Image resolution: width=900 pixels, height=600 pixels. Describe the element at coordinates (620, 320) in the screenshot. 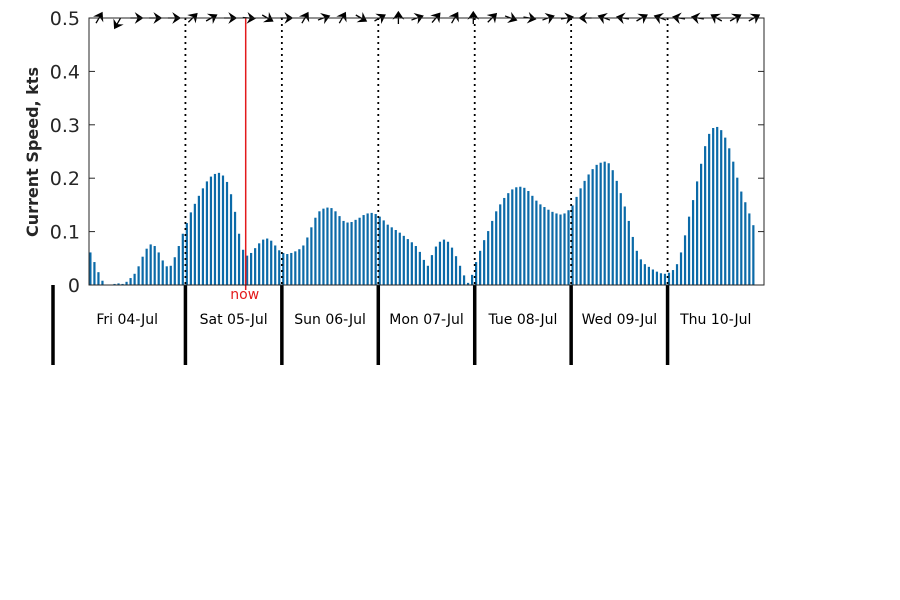

I see `day-label: Wed 09-Jul` at that location.